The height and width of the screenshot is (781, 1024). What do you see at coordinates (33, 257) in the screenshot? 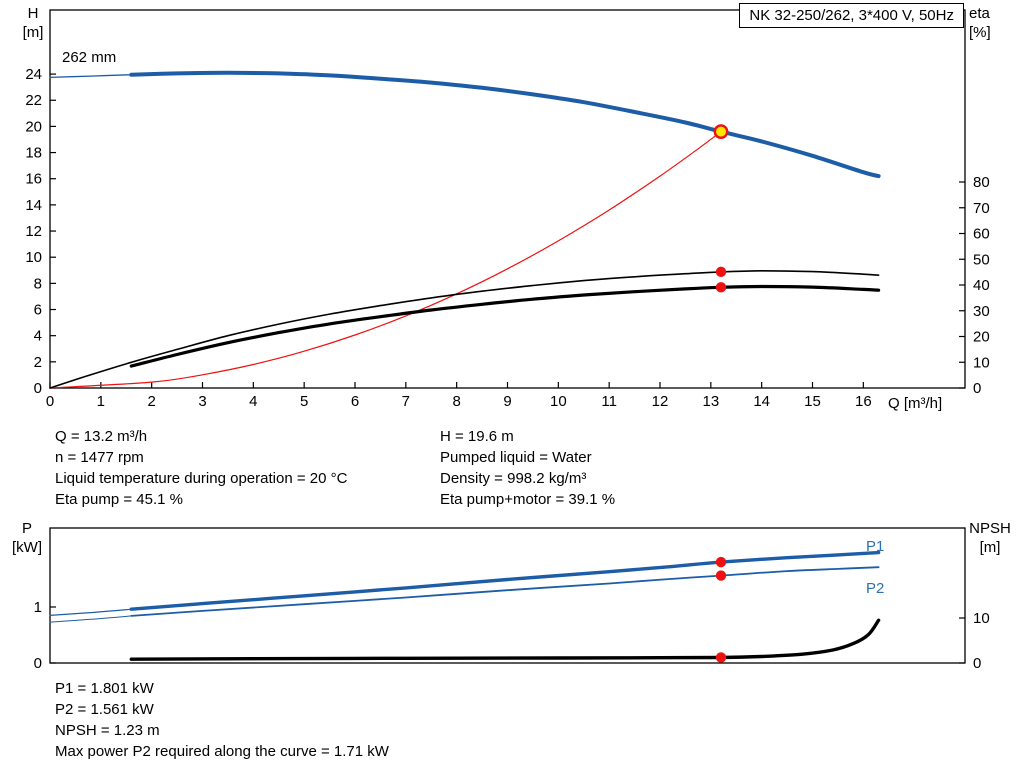
I see `y-left-tick-label: 10` at bounding box center [33, 257].